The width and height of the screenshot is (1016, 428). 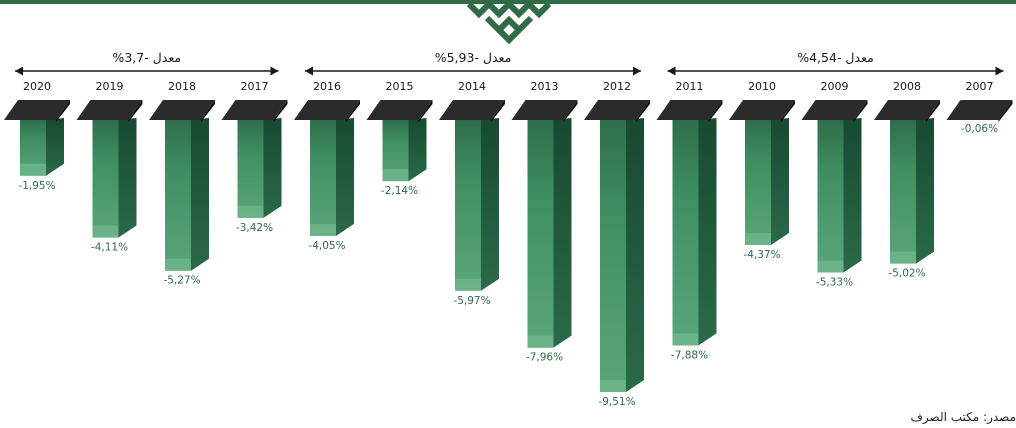 What do you see at coordinates (473, 57) in the screenshot?
I see `average-label: معدل -5,93%` at bounding box center [473, 57].